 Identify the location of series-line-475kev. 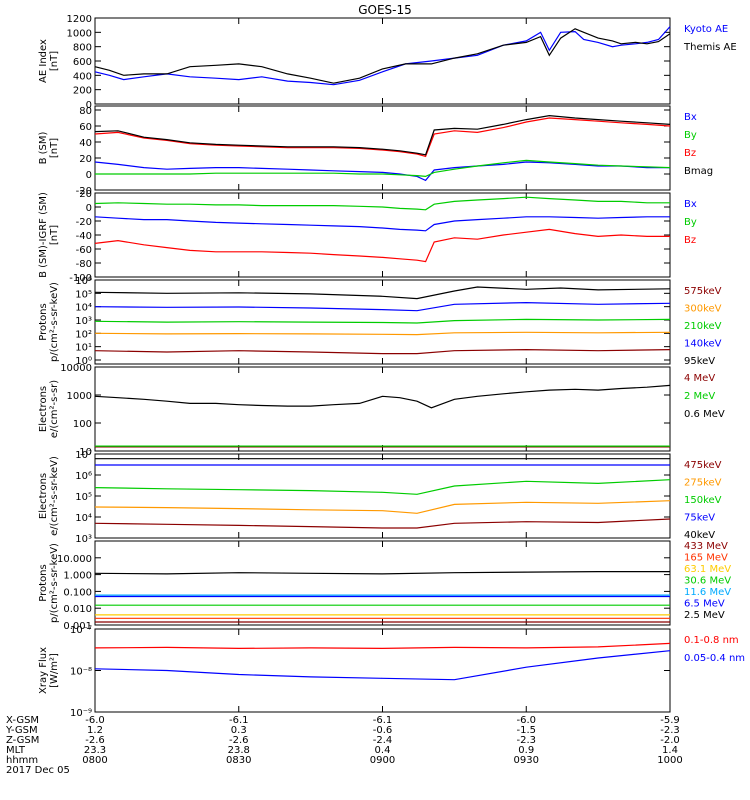
(382, 523).